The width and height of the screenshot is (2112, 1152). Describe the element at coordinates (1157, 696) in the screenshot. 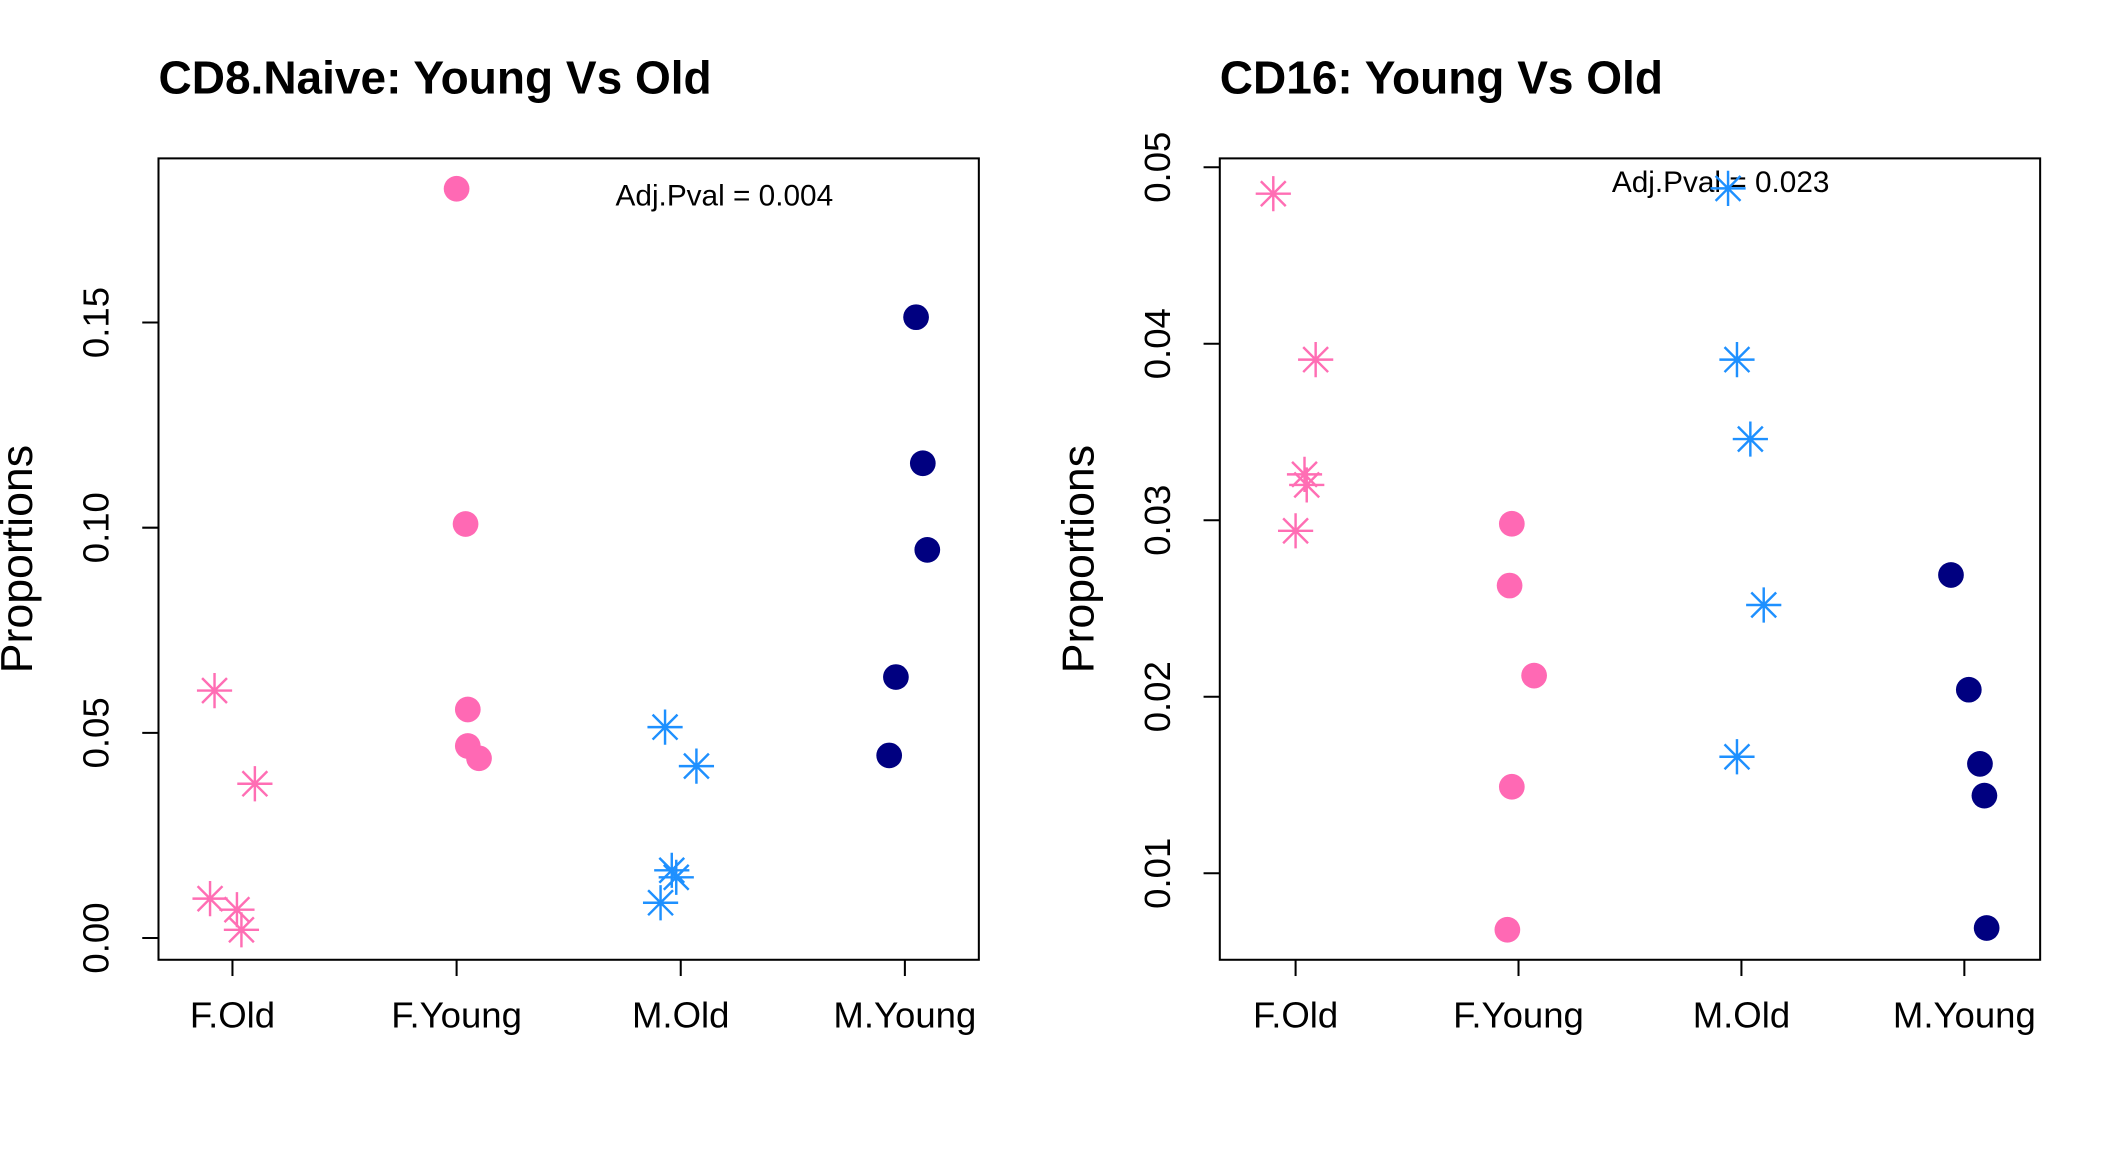

I see `y-tick-label: 0.02` at that location.